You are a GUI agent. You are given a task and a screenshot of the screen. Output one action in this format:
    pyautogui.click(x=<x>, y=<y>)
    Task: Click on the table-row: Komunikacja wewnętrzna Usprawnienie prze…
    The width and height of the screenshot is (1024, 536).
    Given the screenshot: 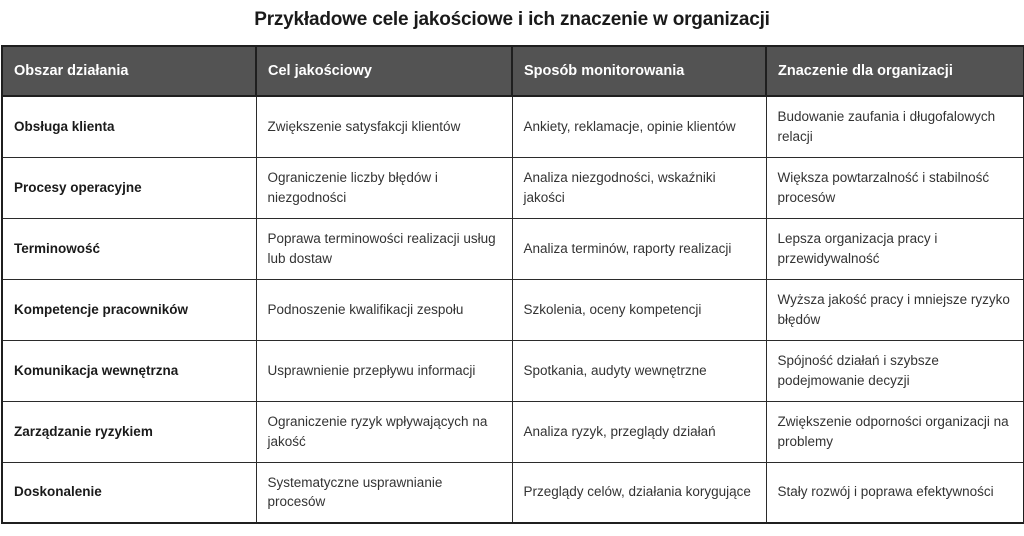 What is the action you would take?
    pyautogui.click(x=513, y=371)
    